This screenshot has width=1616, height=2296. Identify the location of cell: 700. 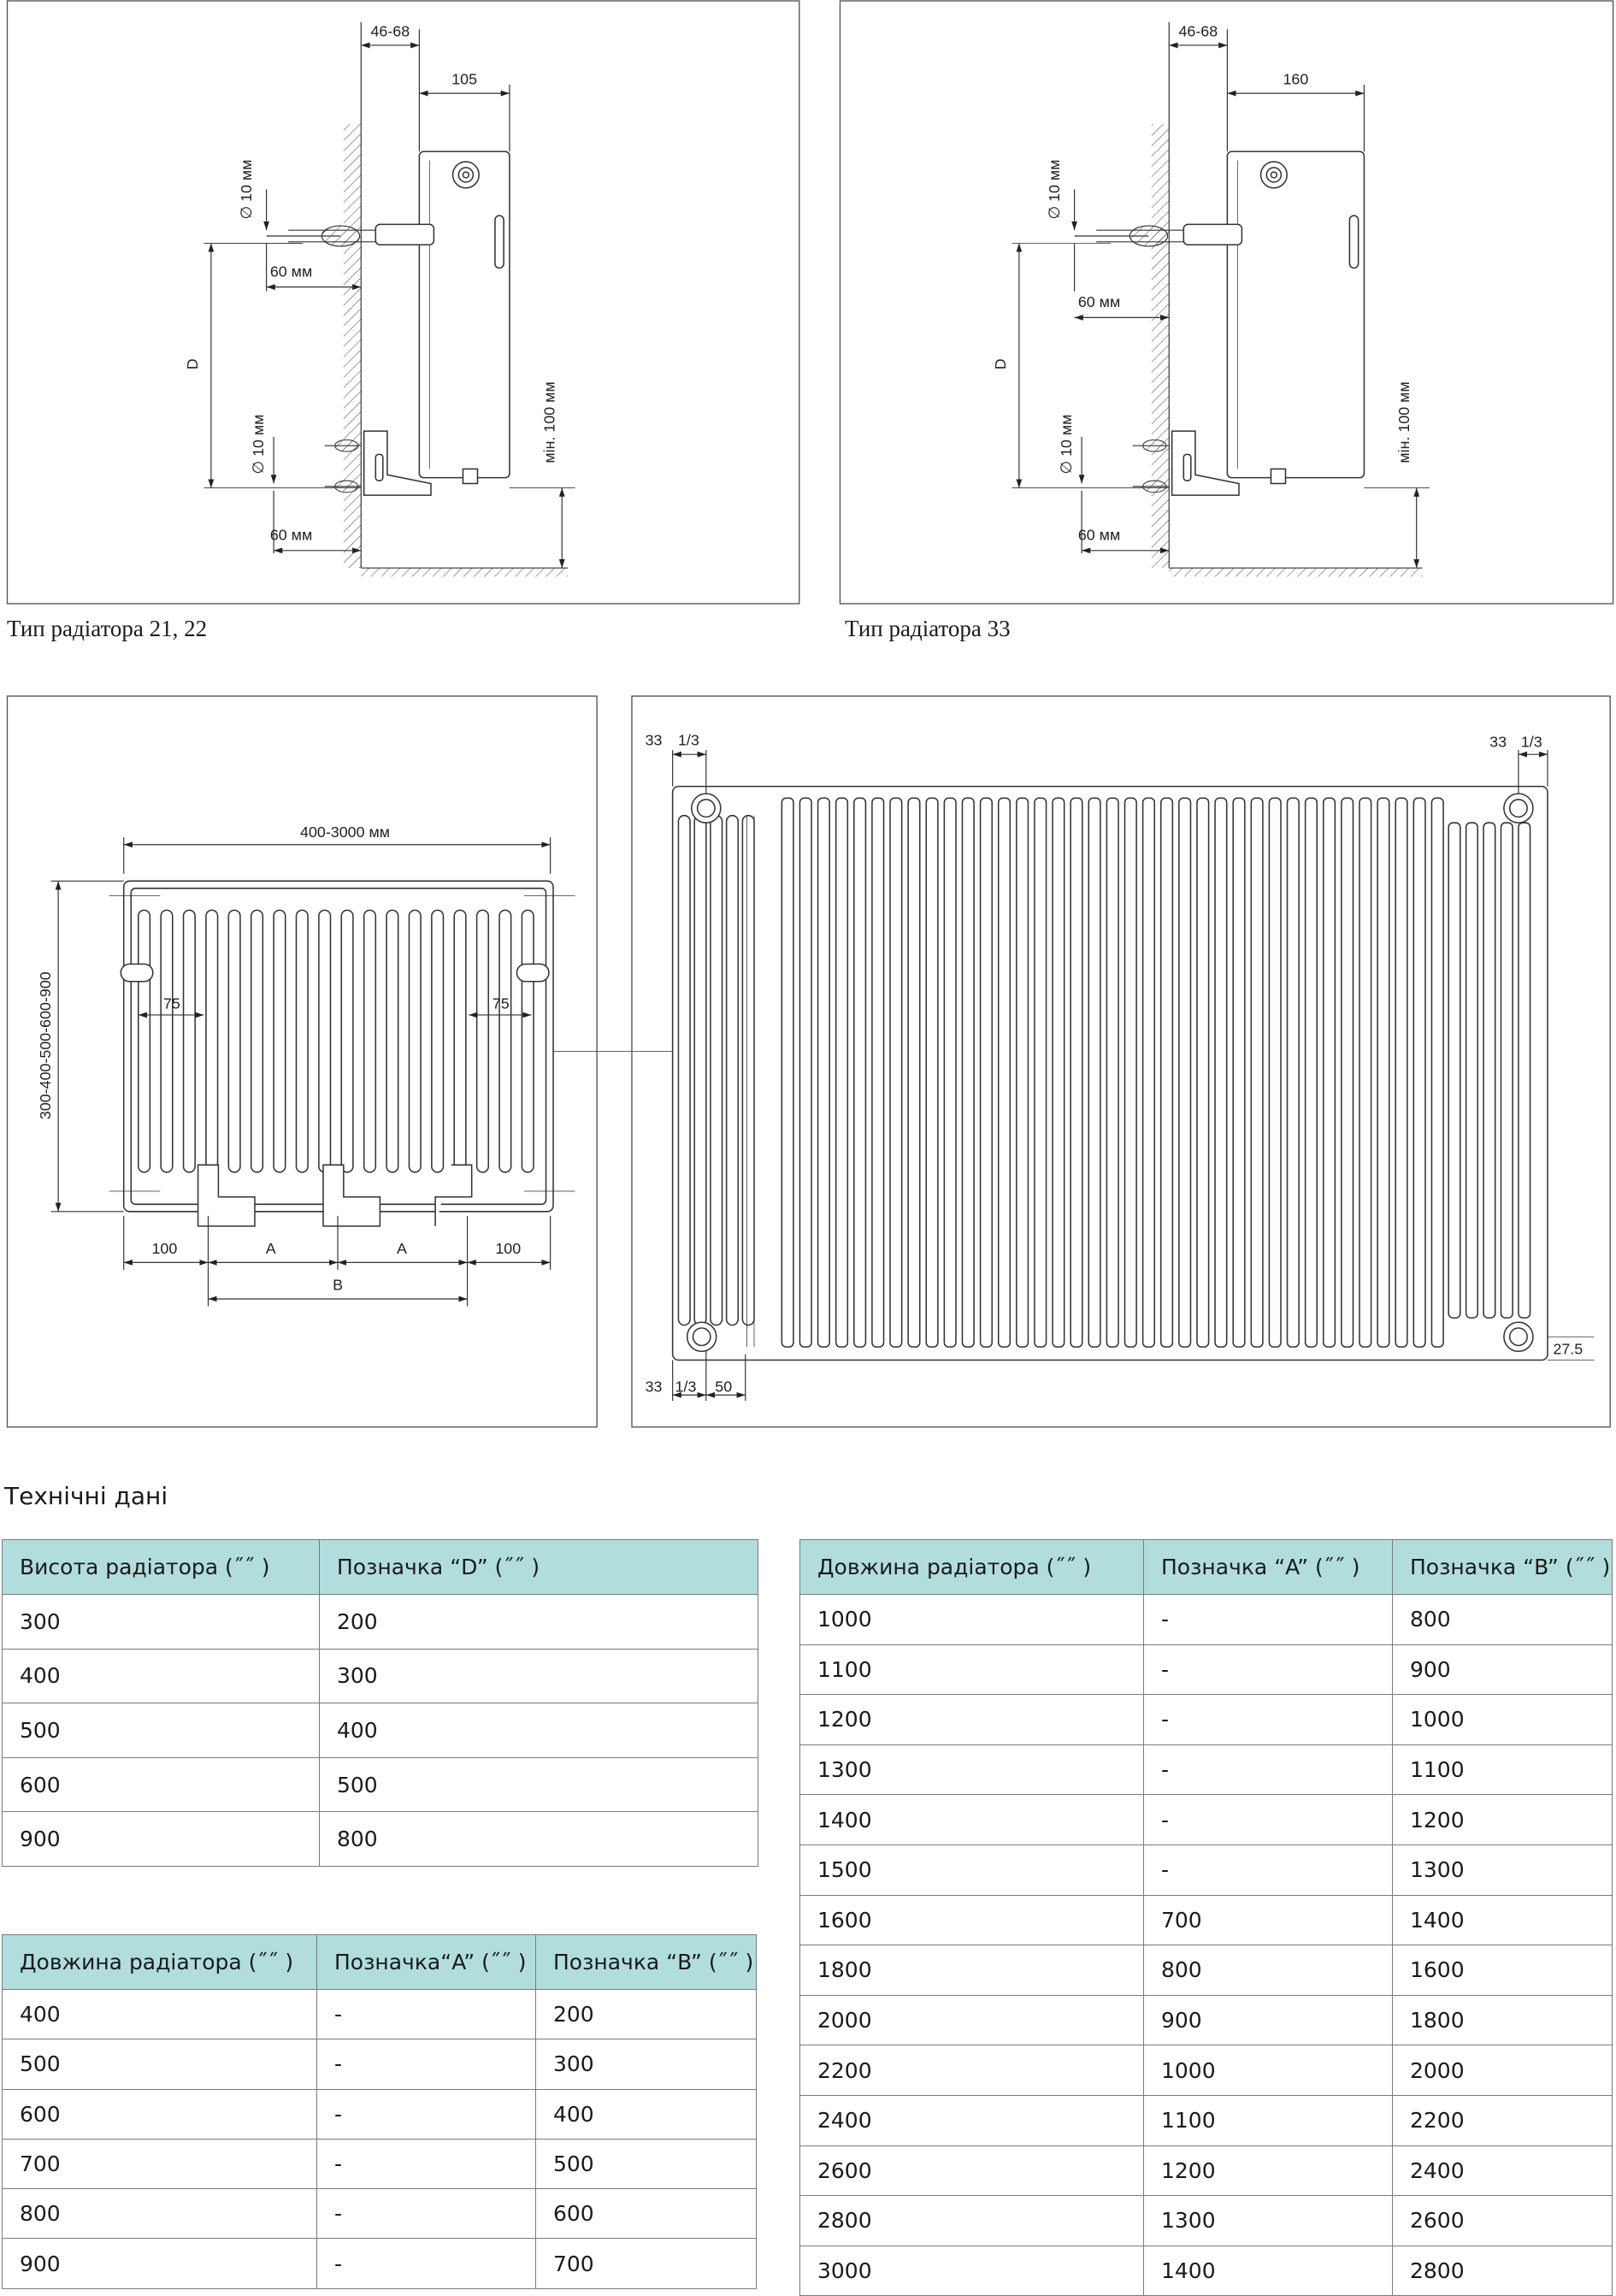
(159, 2164).